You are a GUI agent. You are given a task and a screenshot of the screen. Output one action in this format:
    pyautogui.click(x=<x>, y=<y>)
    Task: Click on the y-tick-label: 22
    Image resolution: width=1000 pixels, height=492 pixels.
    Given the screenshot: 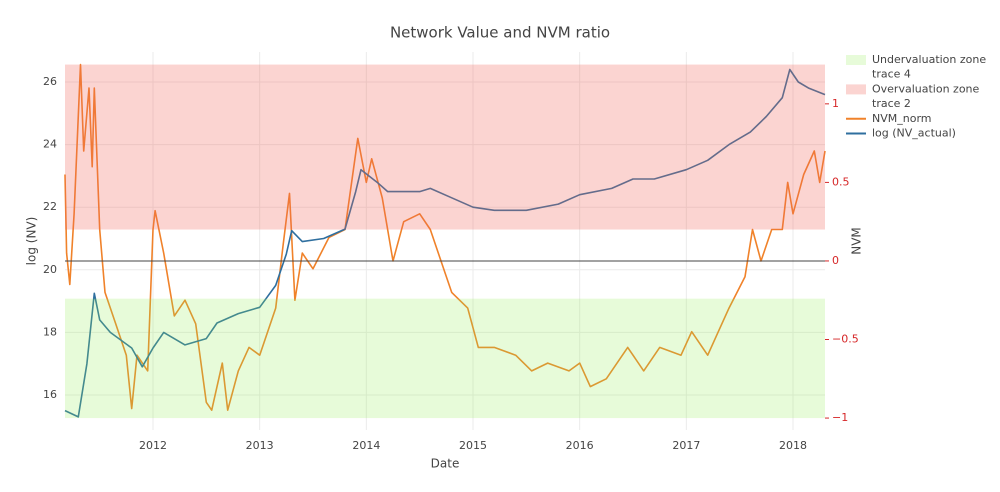 What is the action you would take?
    pyautogui.click(x=50, y=206)
    